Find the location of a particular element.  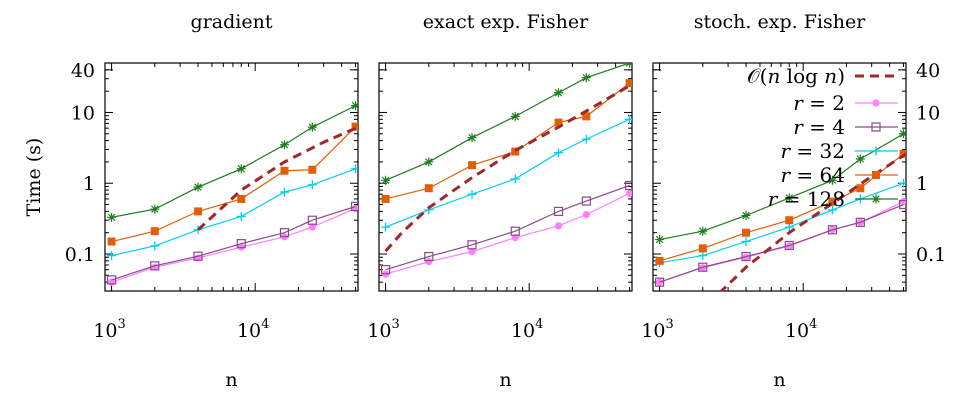

y-tick-label: 40 is located at coordinates (928, 71).